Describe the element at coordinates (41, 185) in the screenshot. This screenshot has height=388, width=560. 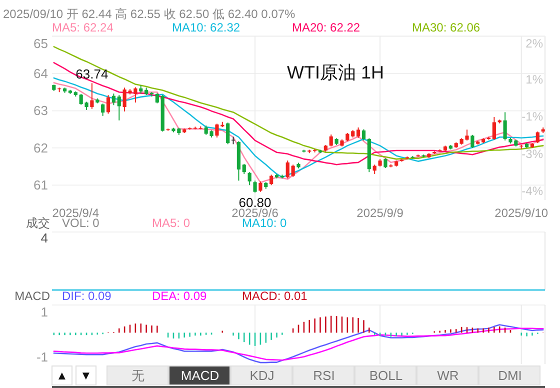
I see `y-tick-label: 61` at that location.